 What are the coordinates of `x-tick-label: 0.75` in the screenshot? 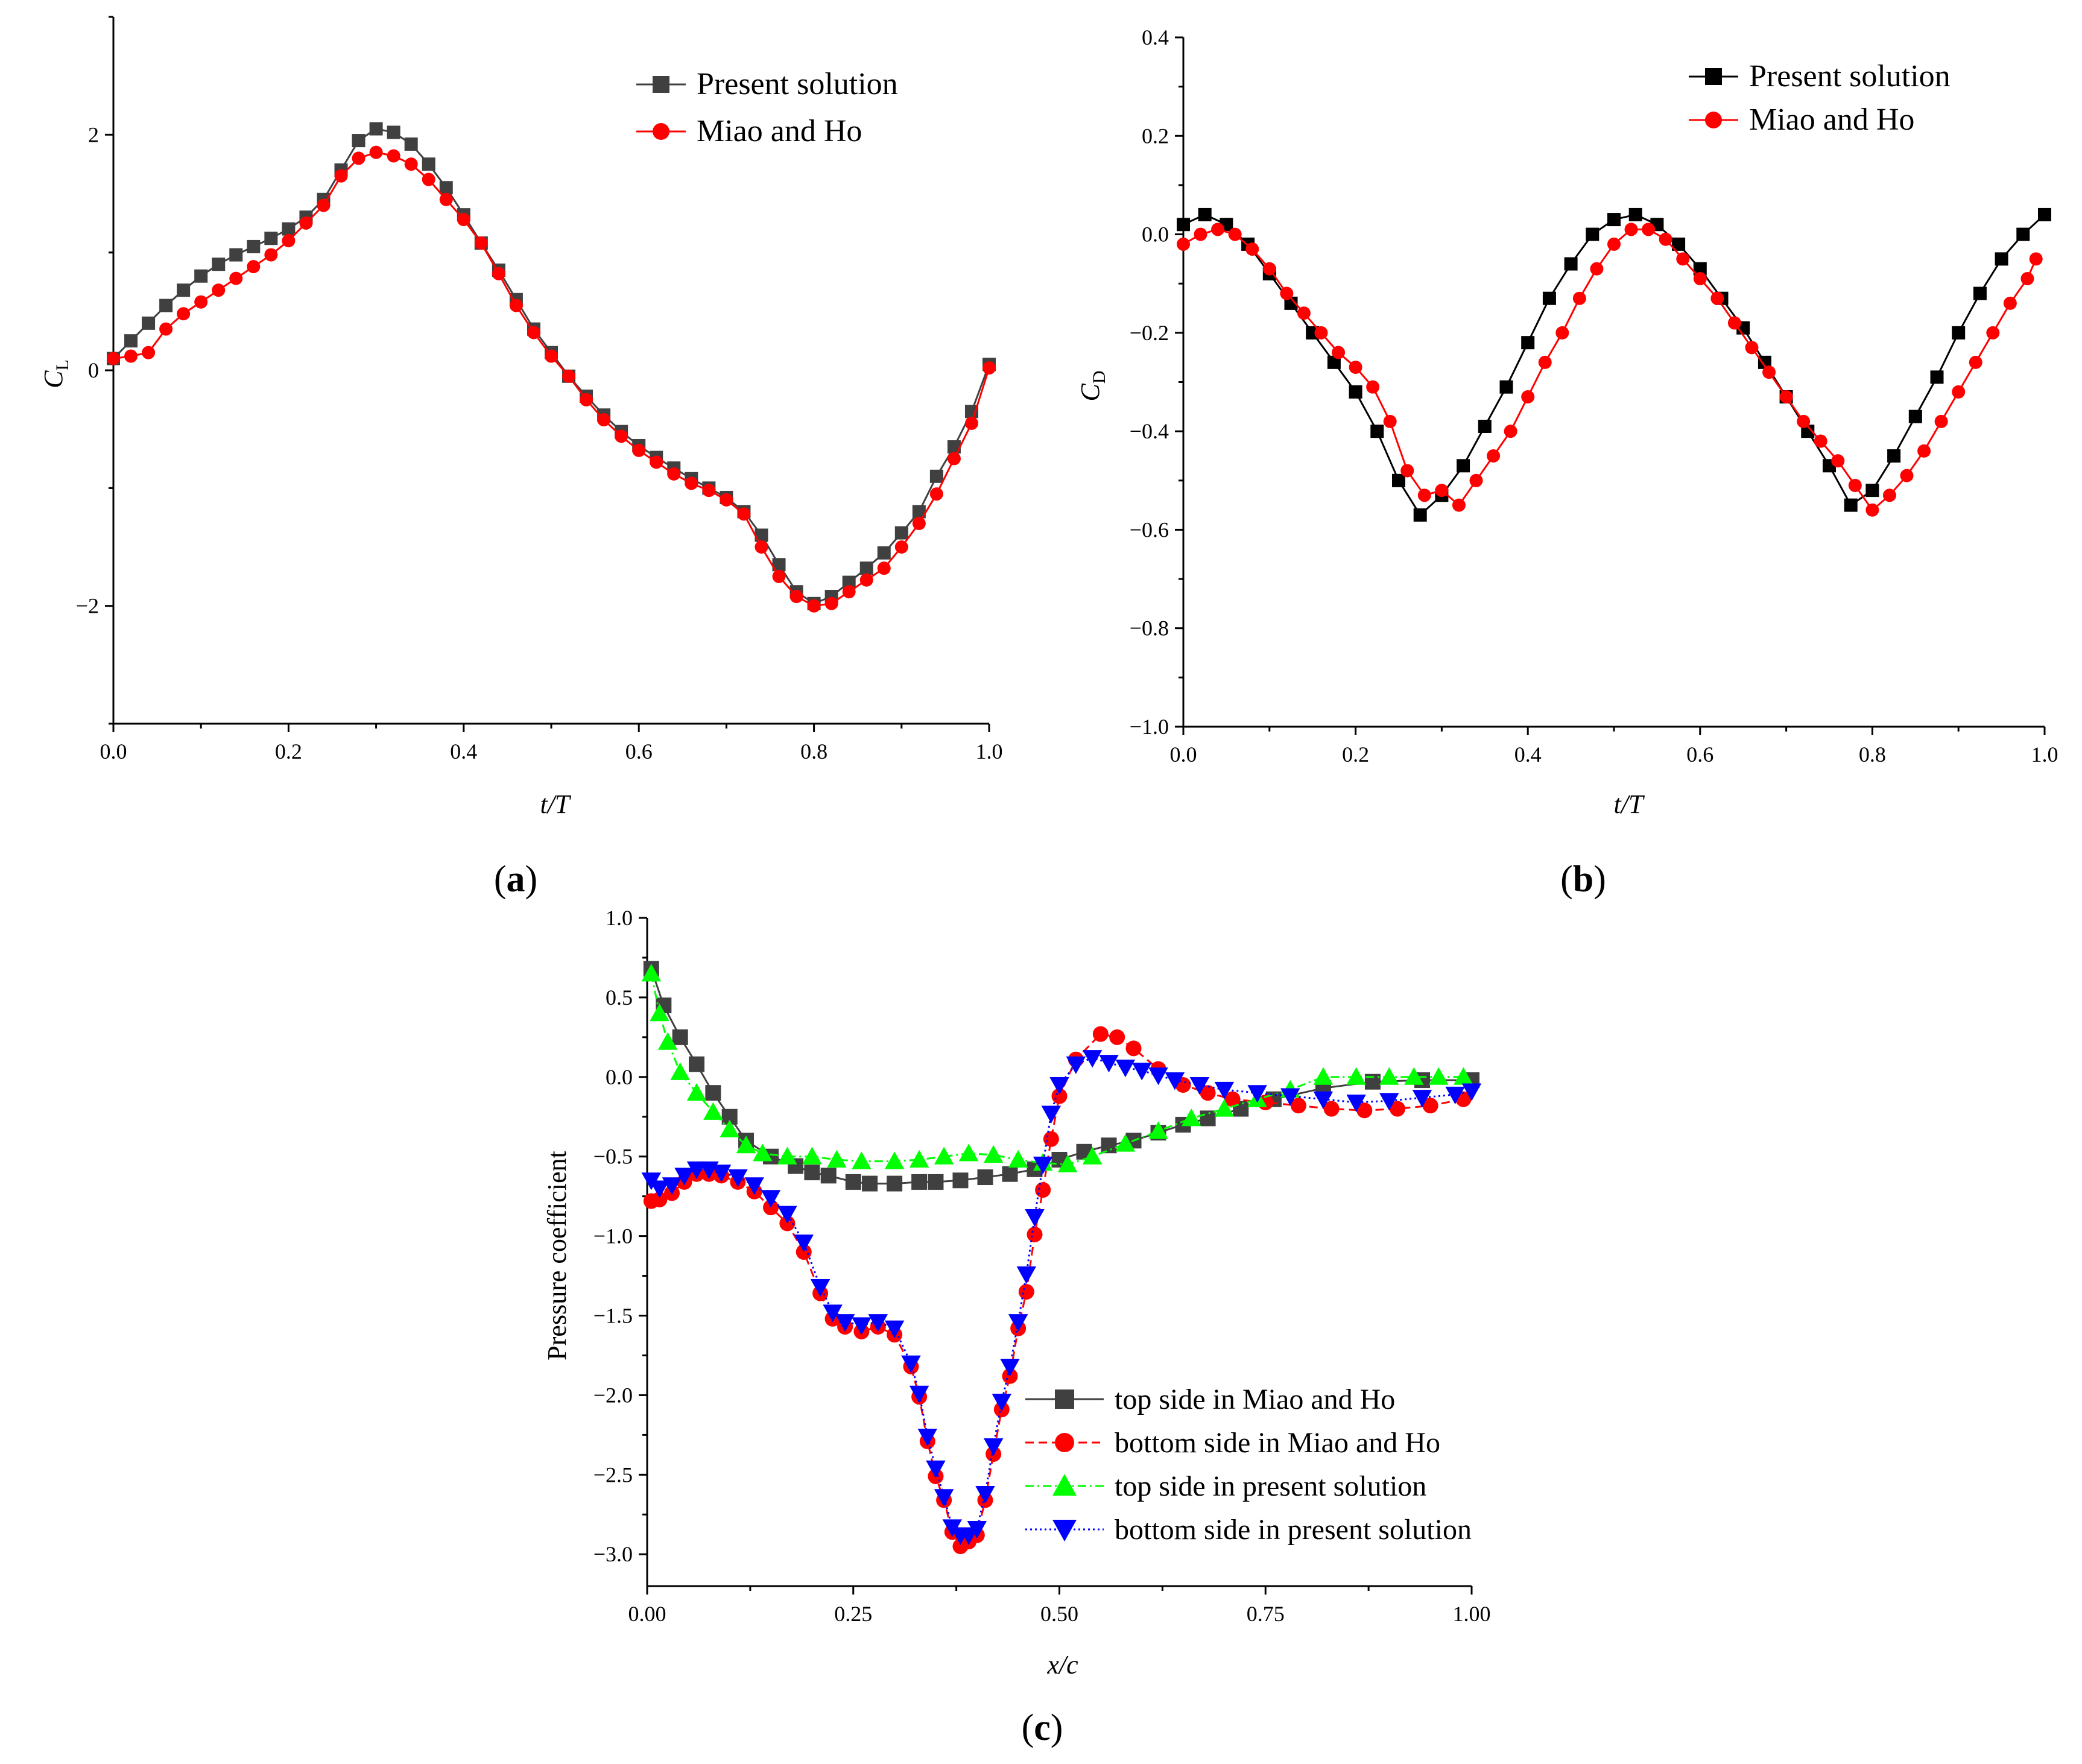 It's located at (1266, 1614).